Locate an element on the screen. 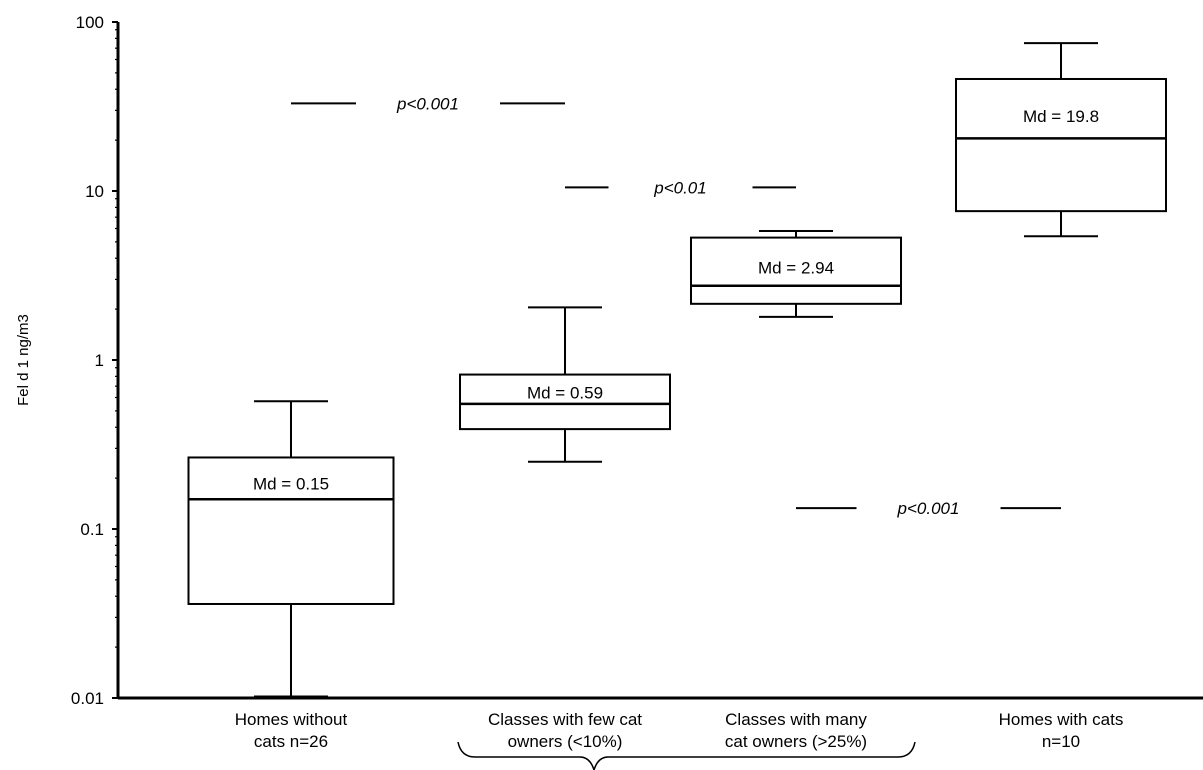  box-1: Md = 0.15 is located at coordinates (291, 549).